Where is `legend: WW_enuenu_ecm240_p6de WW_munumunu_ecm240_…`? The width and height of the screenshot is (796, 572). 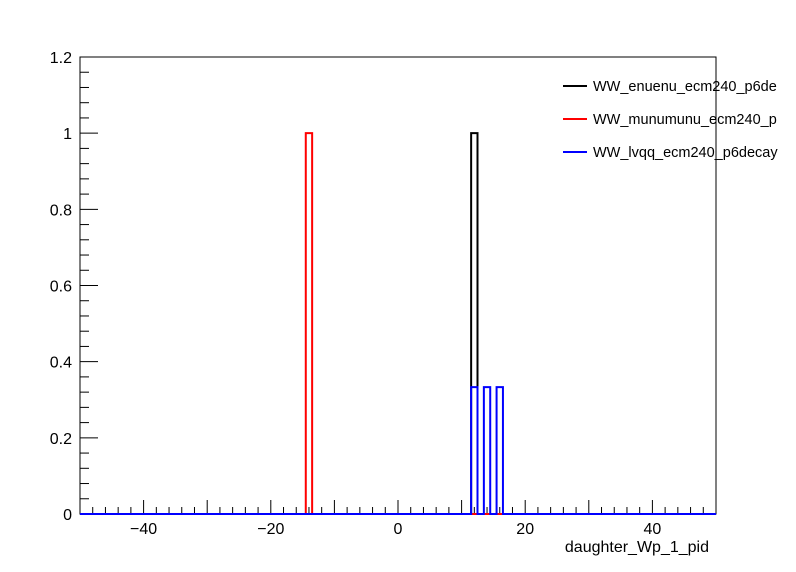
legend: WW_enuenu_ecm240_p6de WW_munumunu_ecm240_… is located at coordinates (670, 120).